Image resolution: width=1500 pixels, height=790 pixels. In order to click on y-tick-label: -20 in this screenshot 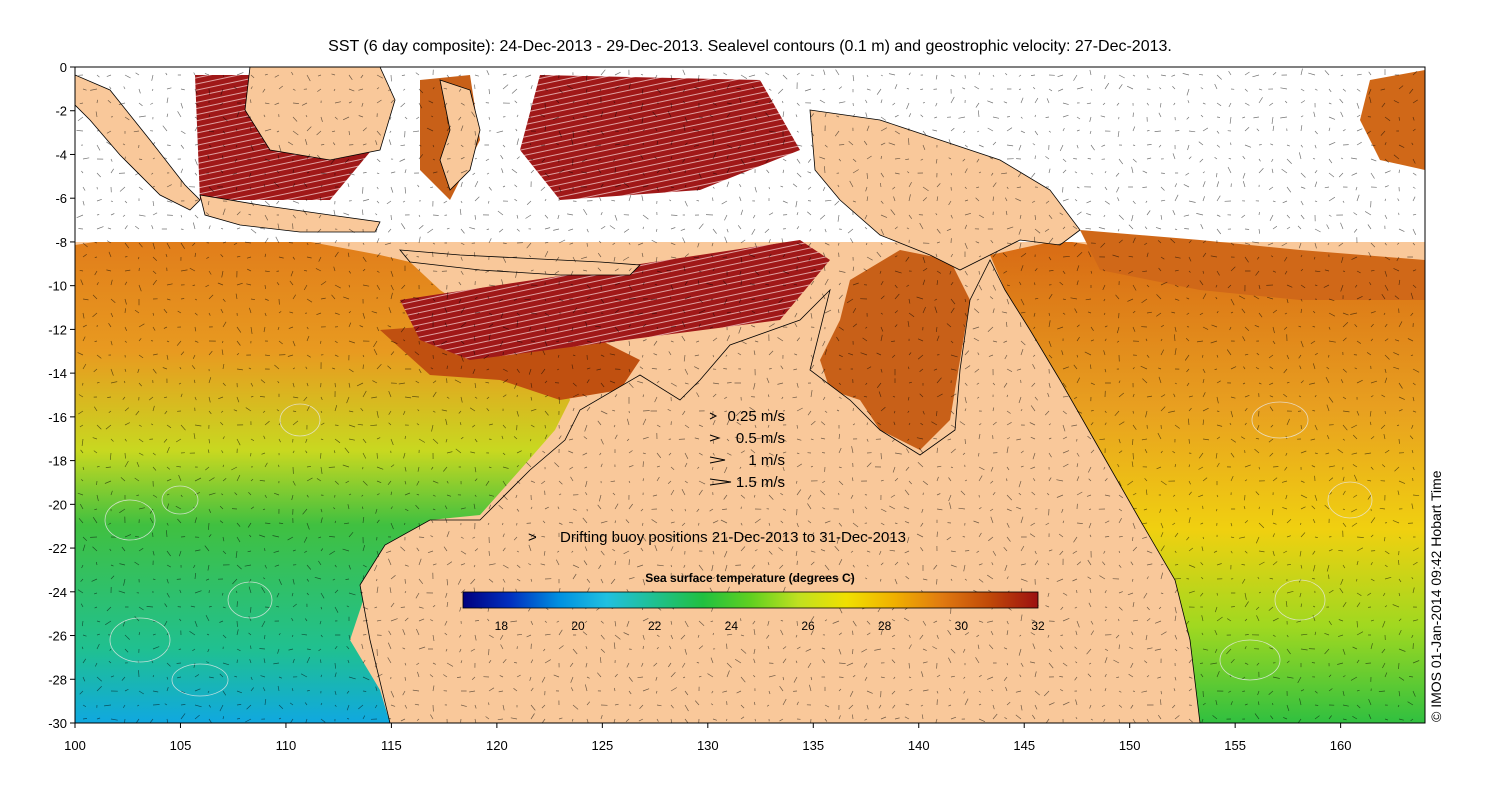, I will do `click(57, 504)`.